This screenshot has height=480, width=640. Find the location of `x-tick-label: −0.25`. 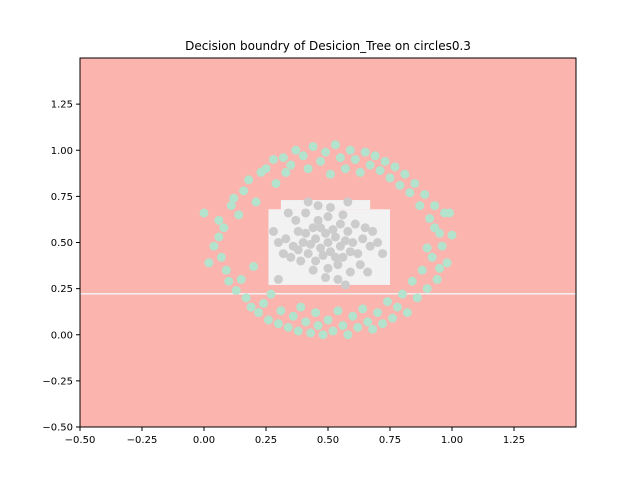

x-tick-label: −0.25 is located at coordinates (142, 440).